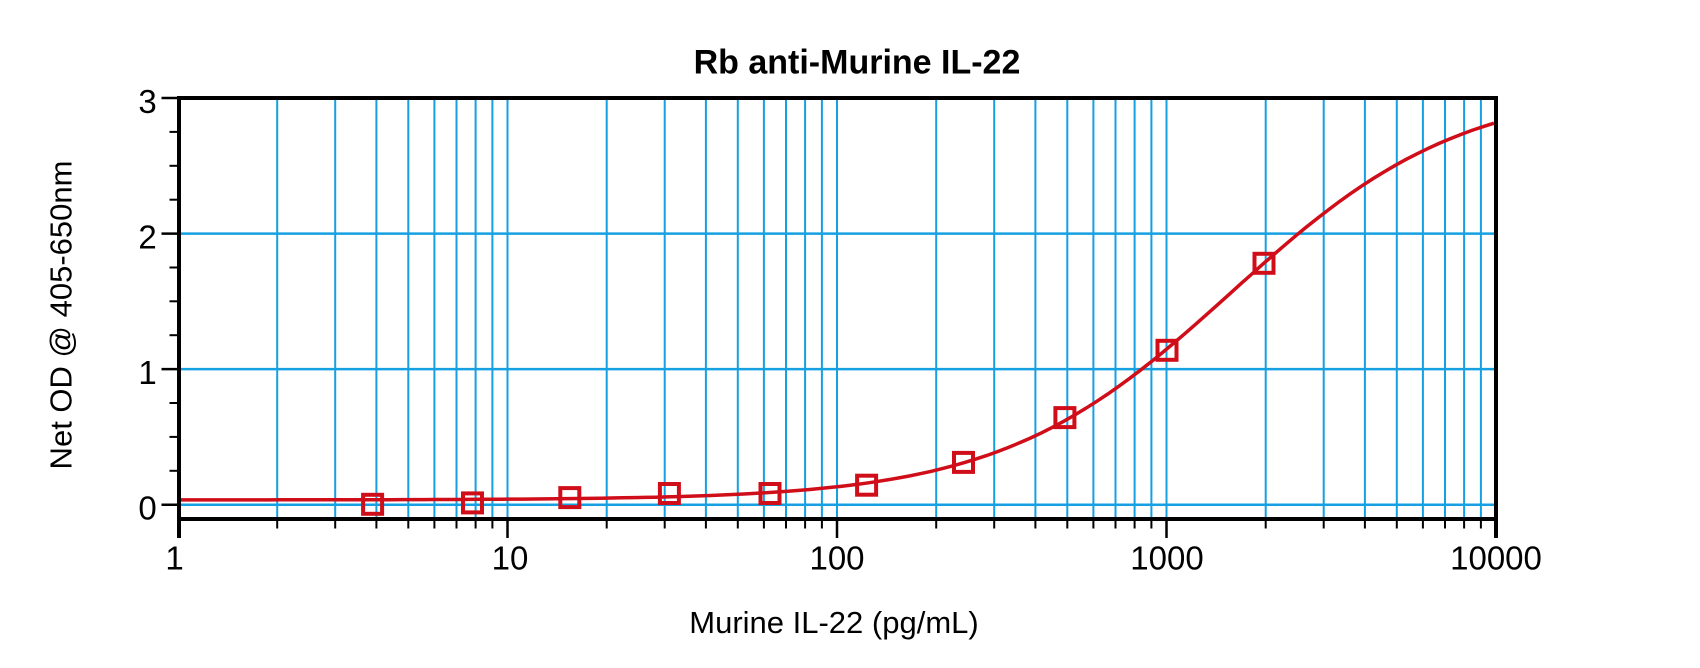  Describe the element at coordinates (510, 558) in the screenshot. I see `svg-text: 10` at that location.